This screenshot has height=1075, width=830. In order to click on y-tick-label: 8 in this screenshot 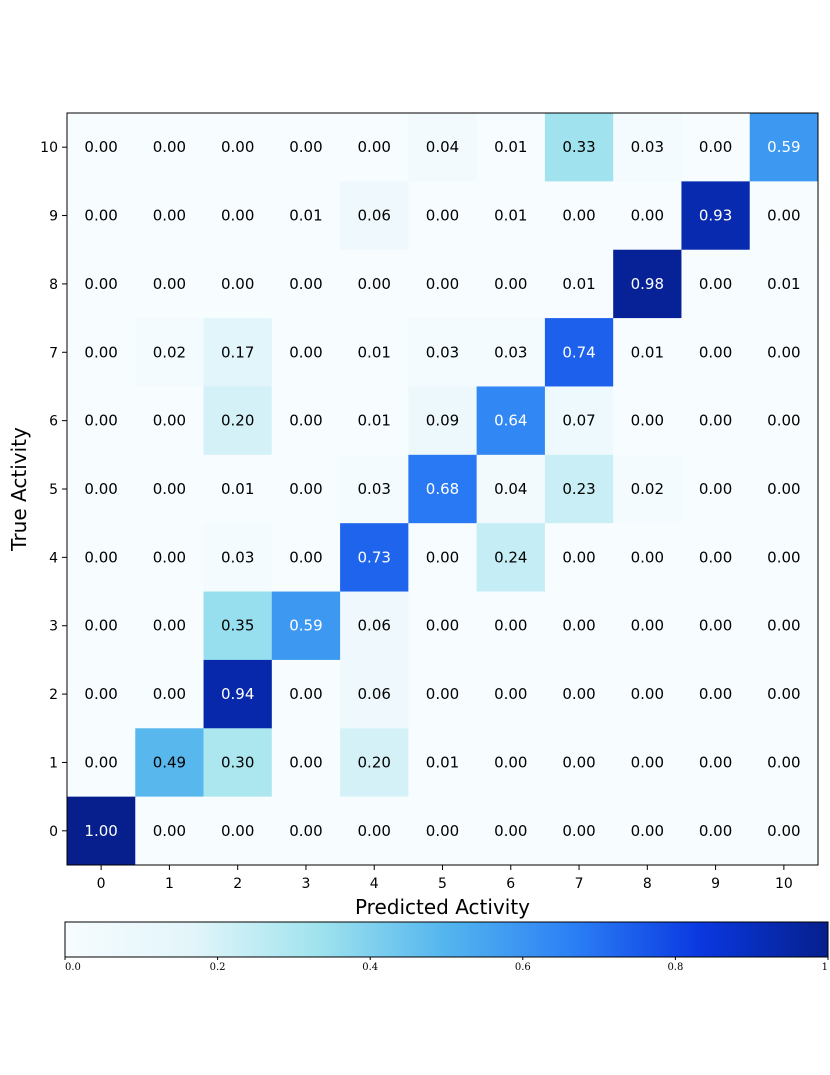, I will do `click(53, 285)`.